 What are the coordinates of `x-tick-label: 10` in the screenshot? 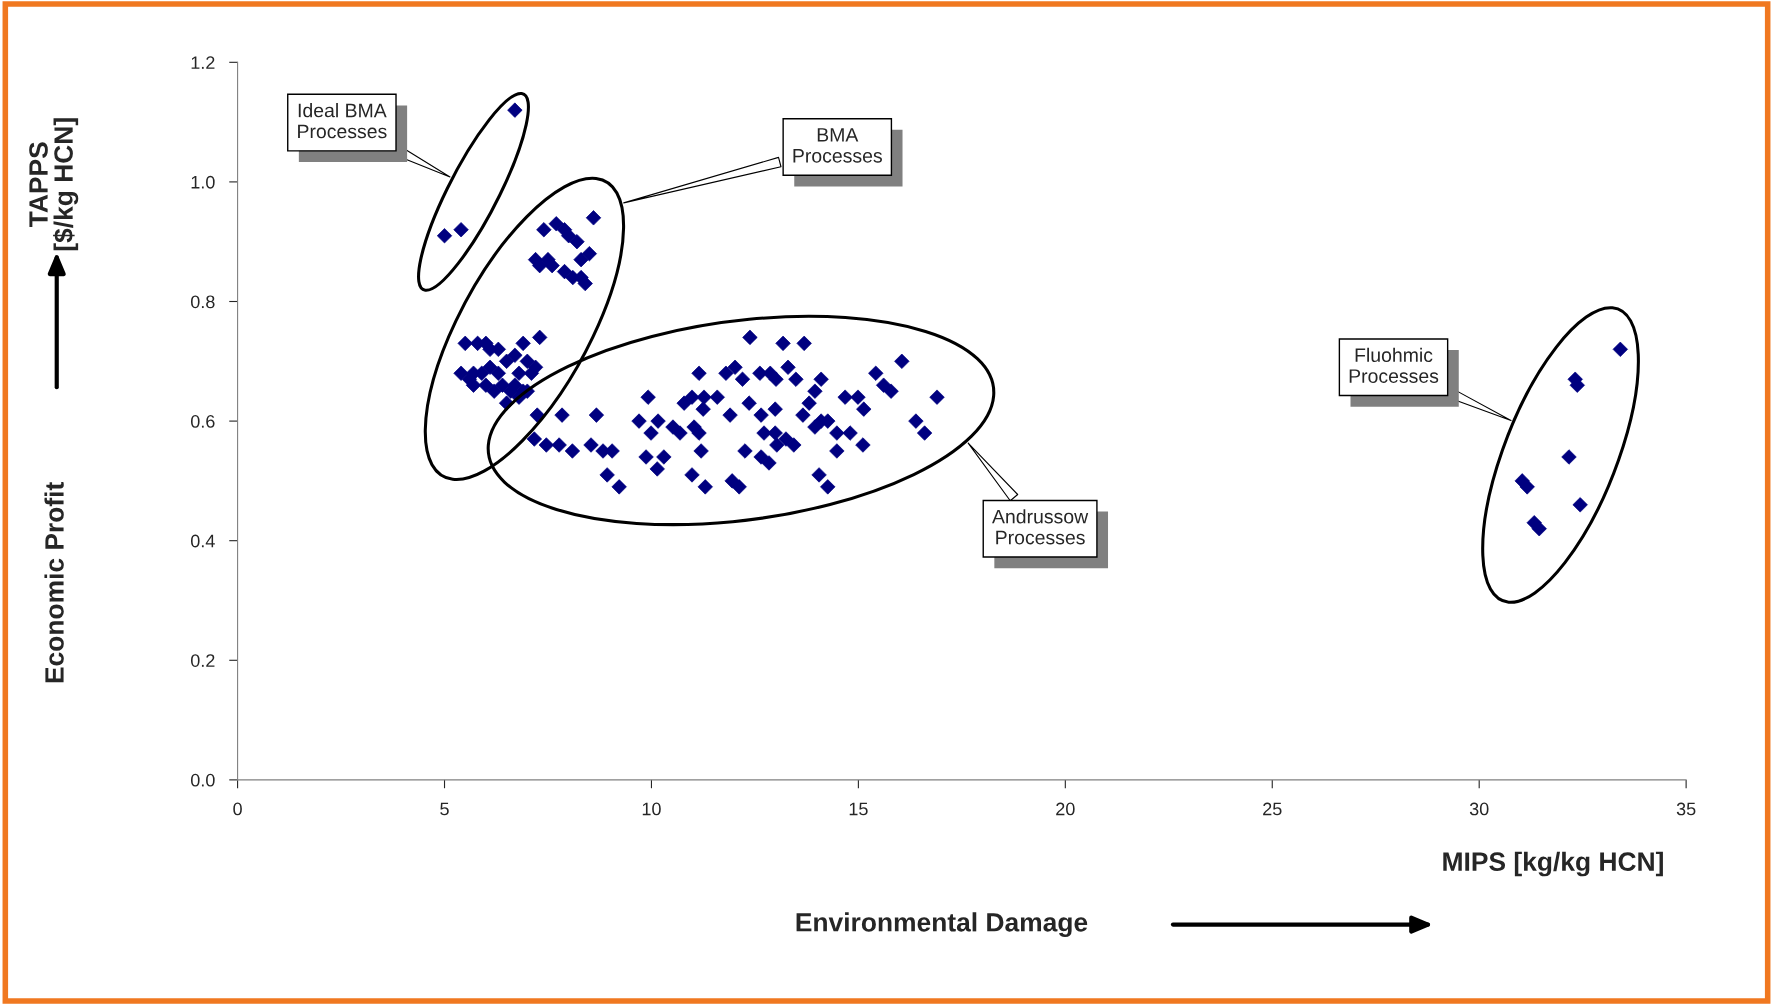 It's located at (651, 809).